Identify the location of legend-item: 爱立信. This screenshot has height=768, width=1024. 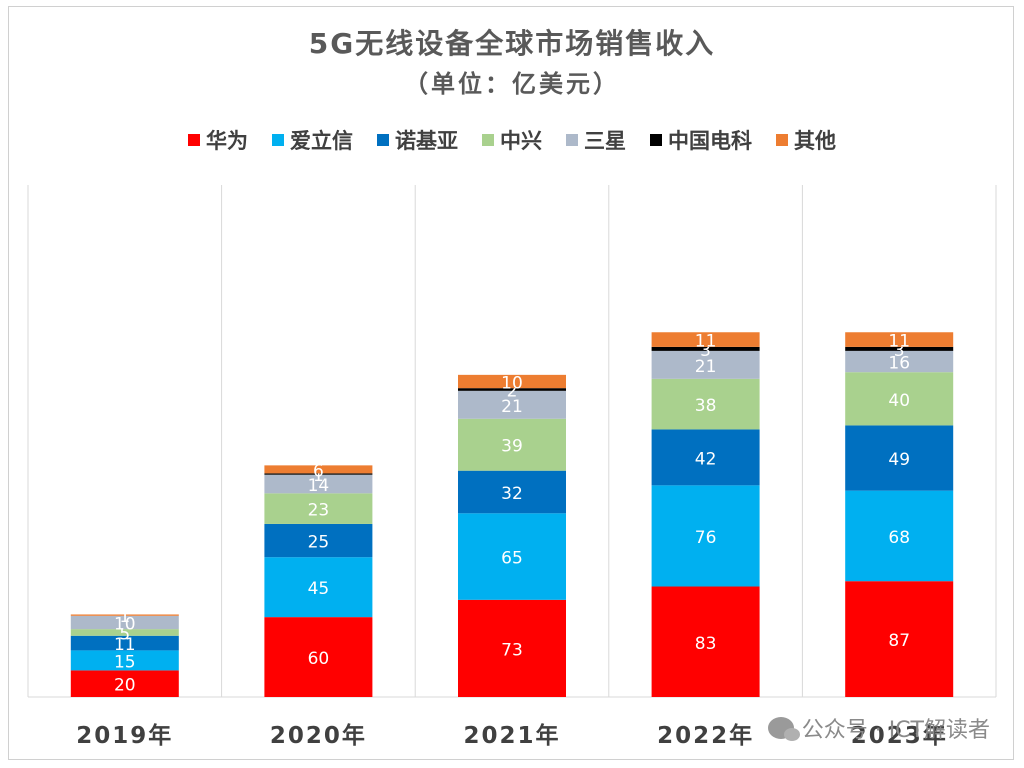
(312, 140).